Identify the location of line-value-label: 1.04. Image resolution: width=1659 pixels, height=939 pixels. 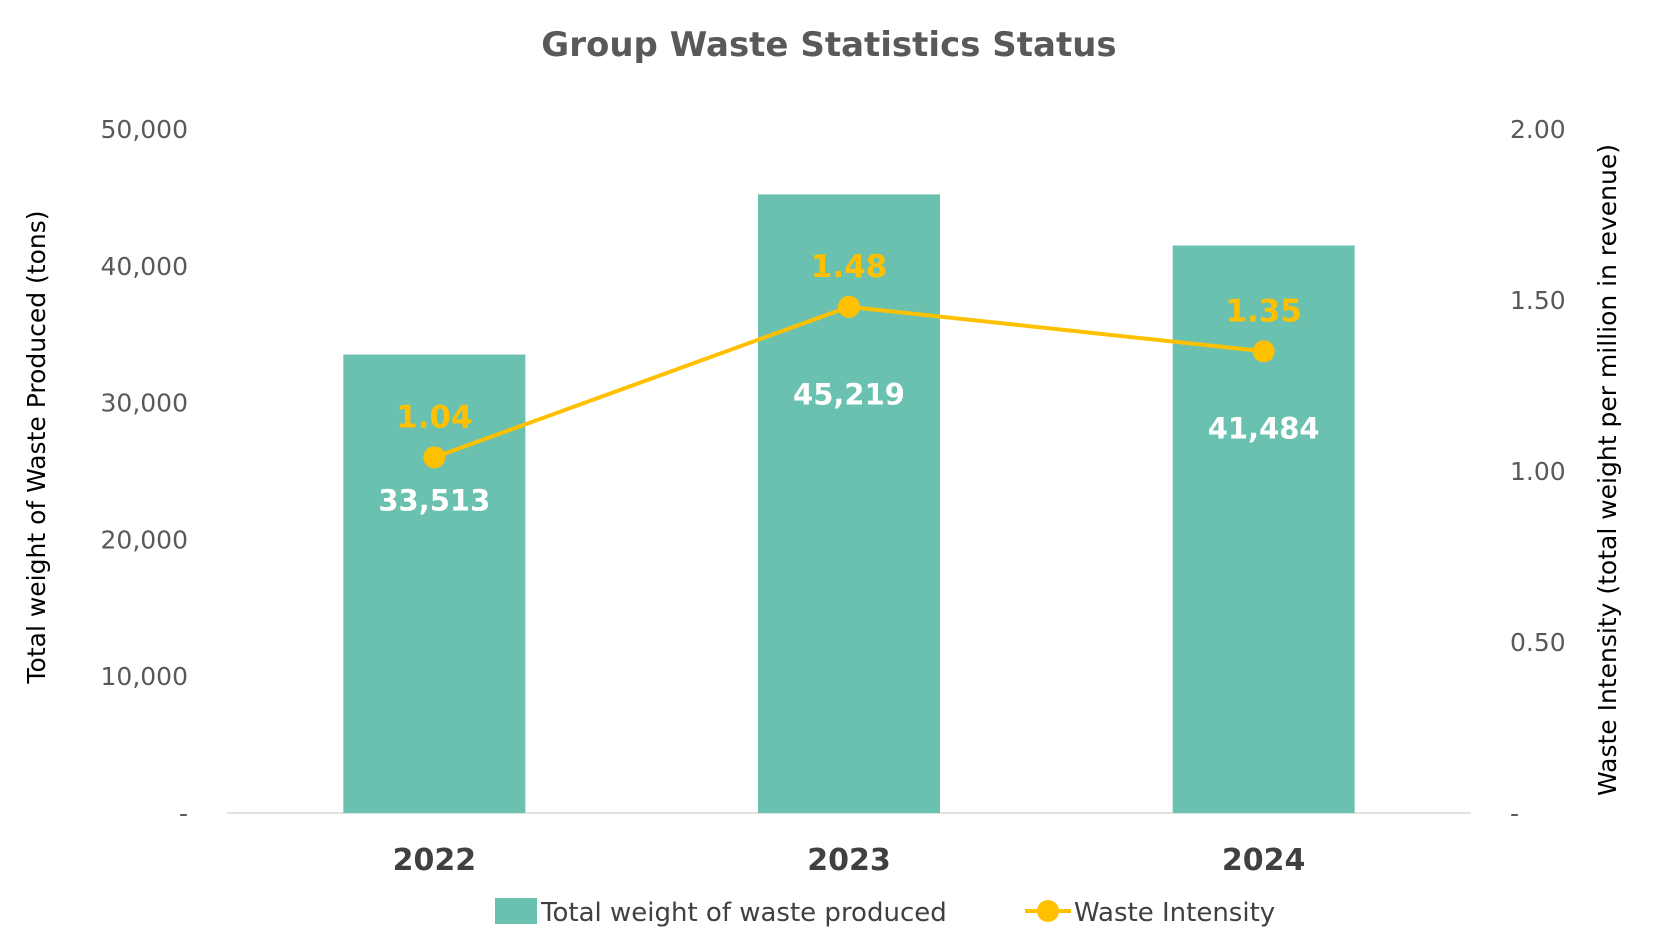
(434, 417).